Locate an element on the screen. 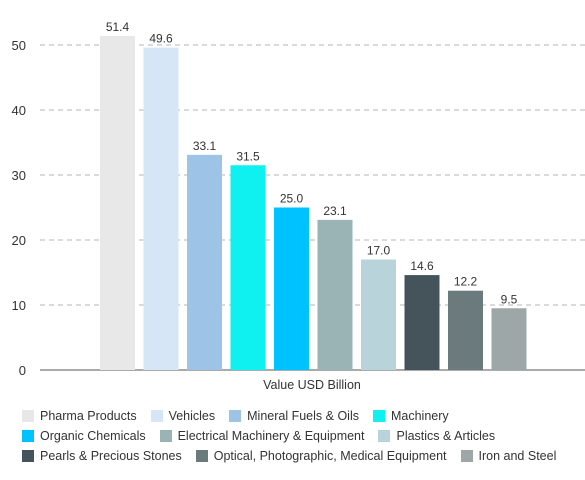  legend-label: Pharma Products is located at coordinates (88, 416).